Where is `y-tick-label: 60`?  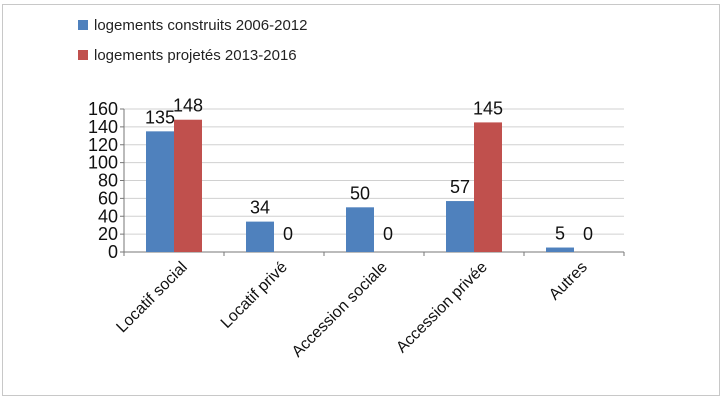
y-tick-label: 60 is located at coordinates (108, 198).